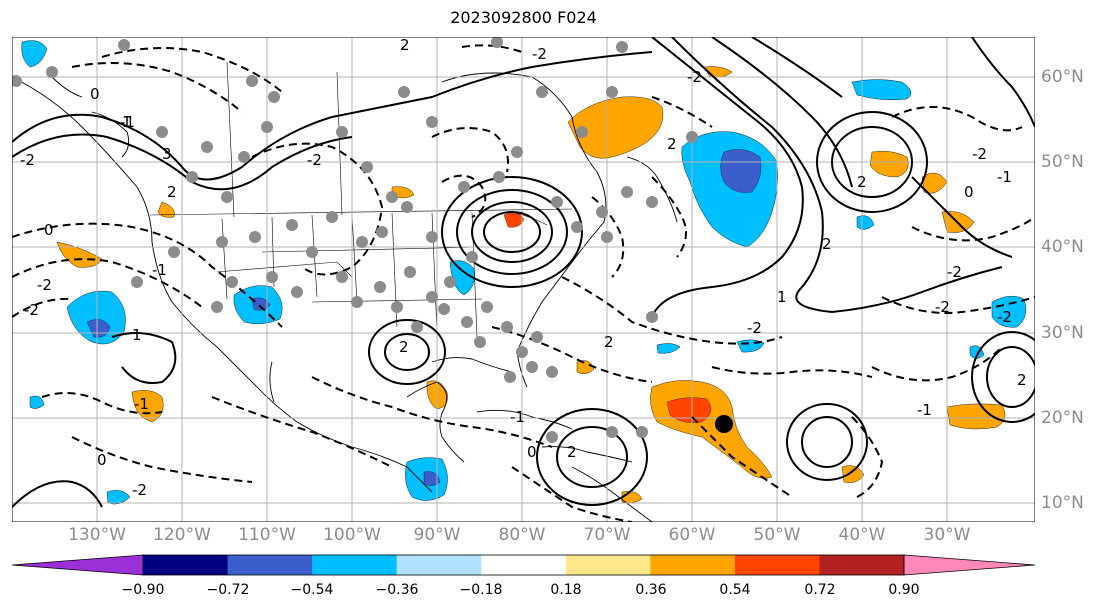 This screenshot has width=1102, height=613. What do you see at coordinates (397, 590) in the screenshot?
I see `colorbar-tick-label: −0.36` at bounding box center [397, 590].